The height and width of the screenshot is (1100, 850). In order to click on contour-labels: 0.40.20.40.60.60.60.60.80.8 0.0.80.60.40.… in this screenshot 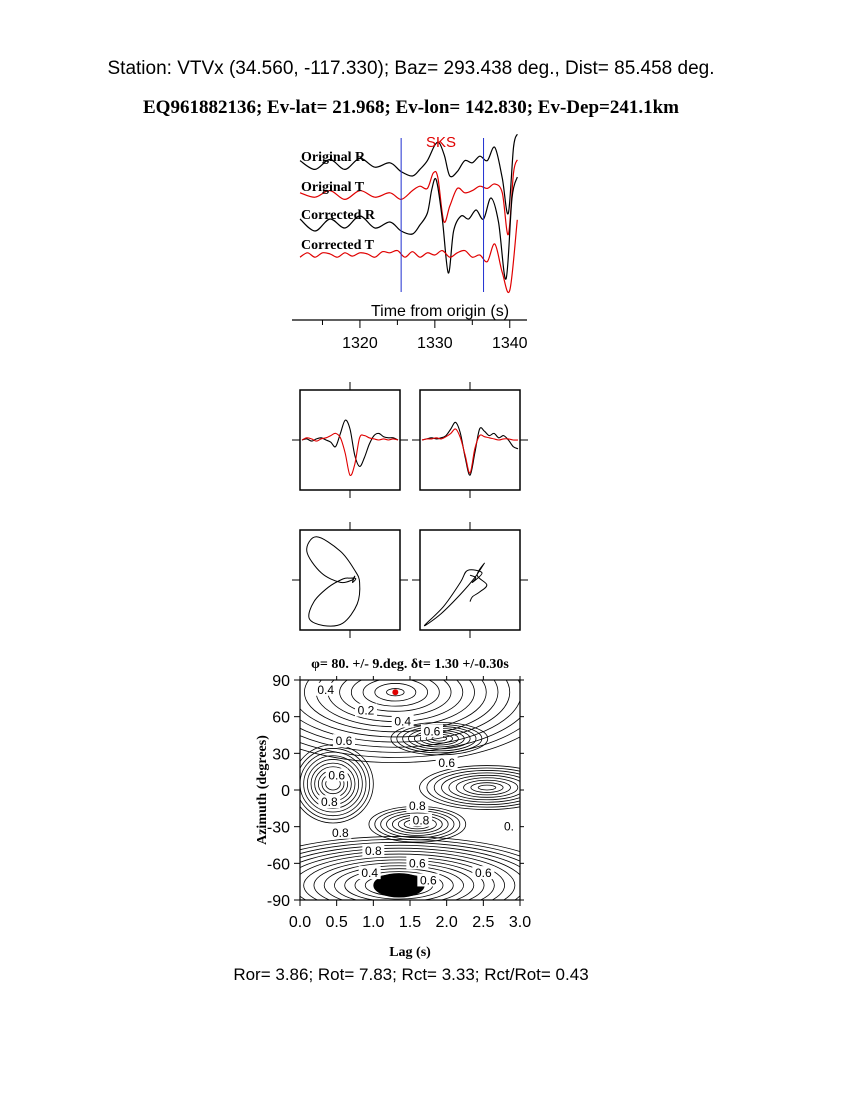, I will do `click(417, 784)`.